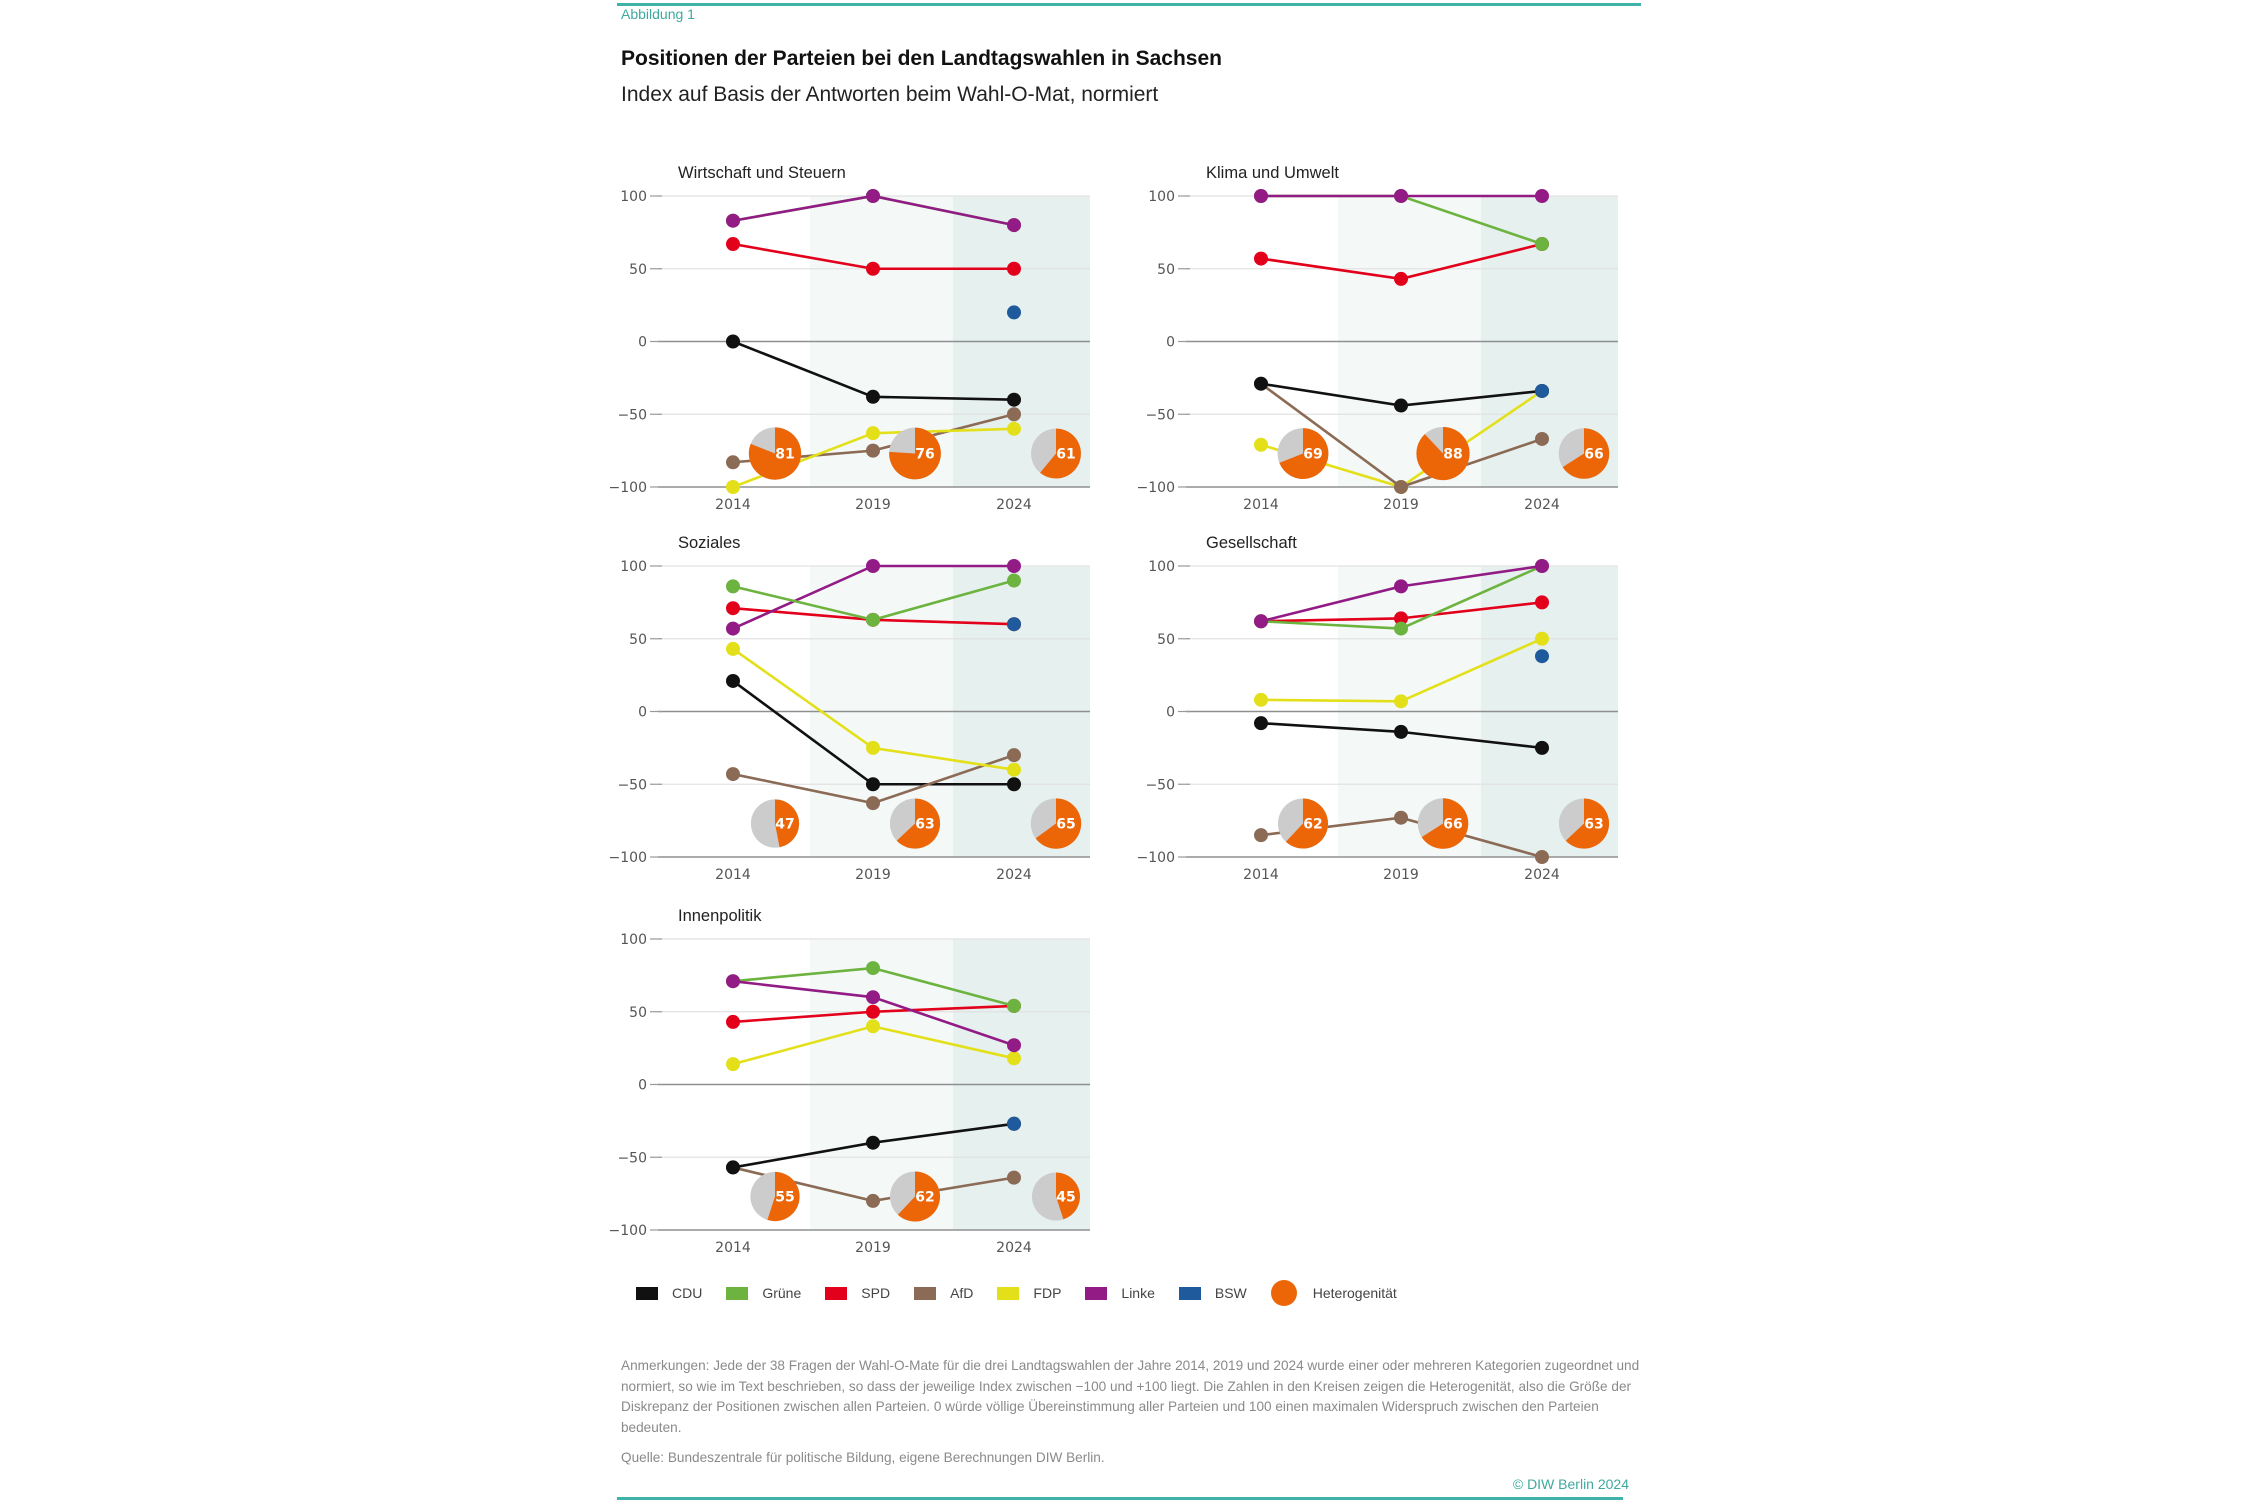 This screenshot has width=2250, height=1500. Describe the element at coordinates (1452, 455) in the screenshot. I see `heterogeneity-label: 88` at that location.